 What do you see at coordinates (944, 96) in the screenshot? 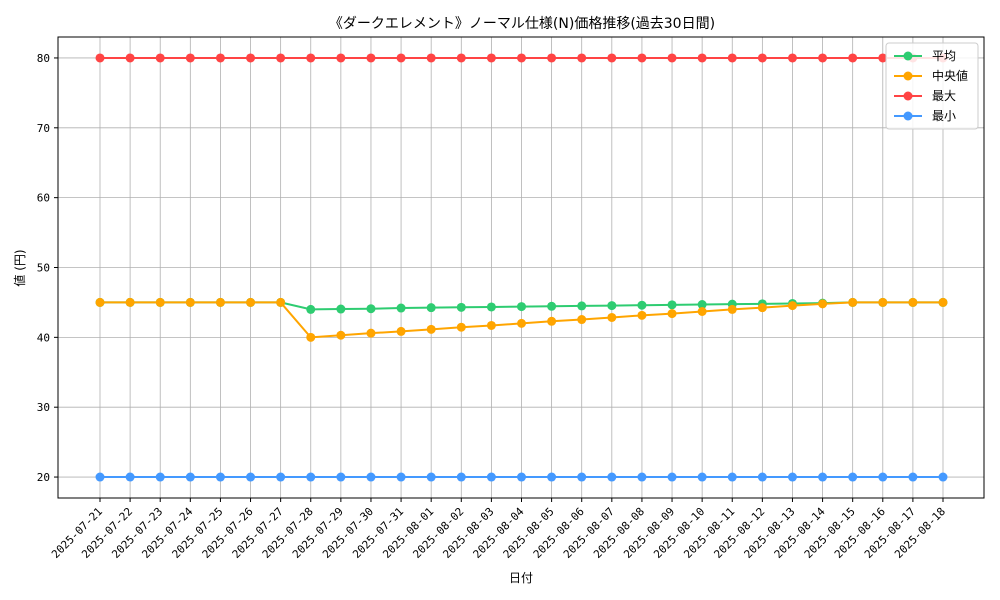
I see `legend-label: 最大` at bounding box center [944, 96].